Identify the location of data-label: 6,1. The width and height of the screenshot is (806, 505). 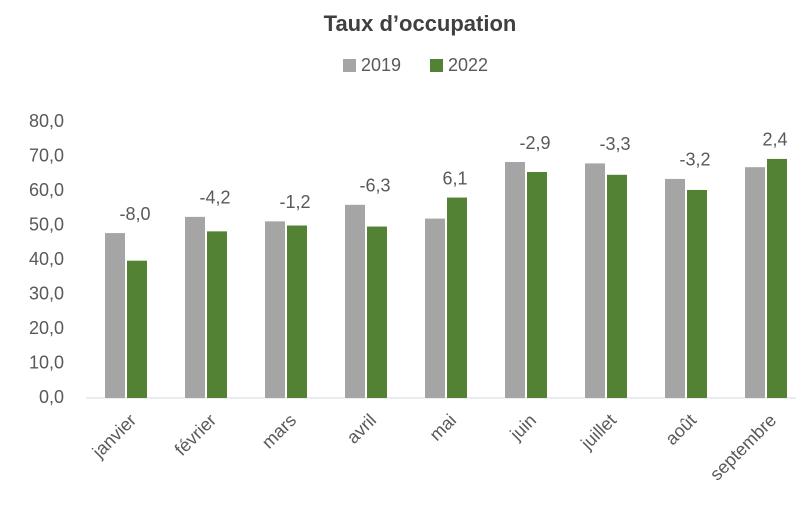
(454, 178).